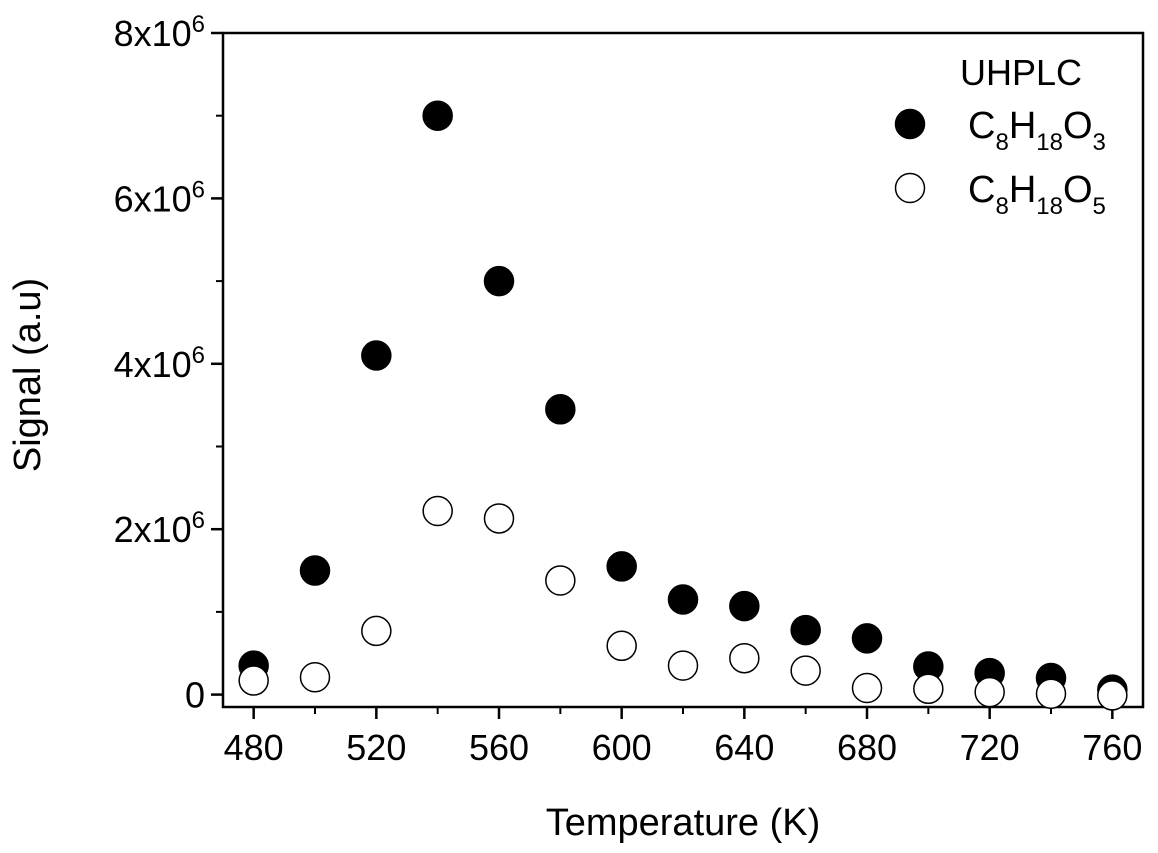 The height and width of the screenshot is (853, 1158). I want to click on x-tick-label: 480, so click(254, 747).